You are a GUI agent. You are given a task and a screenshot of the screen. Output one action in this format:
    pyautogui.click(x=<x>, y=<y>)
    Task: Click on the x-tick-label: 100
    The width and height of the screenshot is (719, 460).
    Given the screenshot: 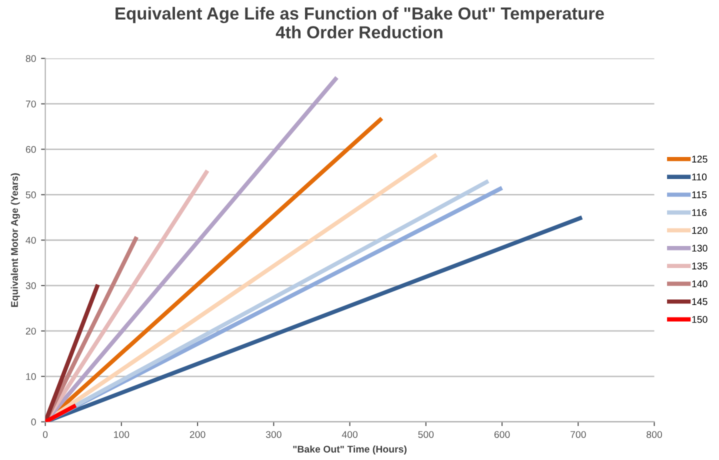 What is the action you would take?
    pyautogui.click(x=122, y=434)
    